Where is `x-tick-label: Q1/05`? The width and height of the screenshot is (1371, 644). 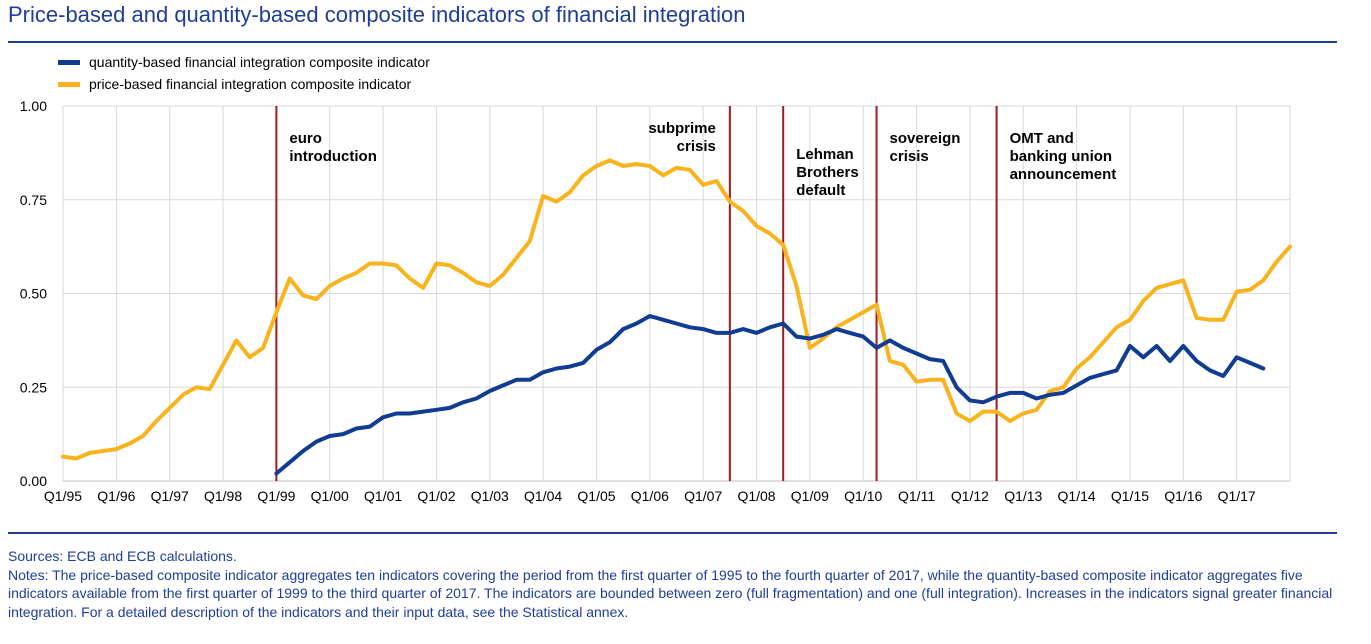 x-tick-label: Q1/05 is located at coordinates (596, 496).